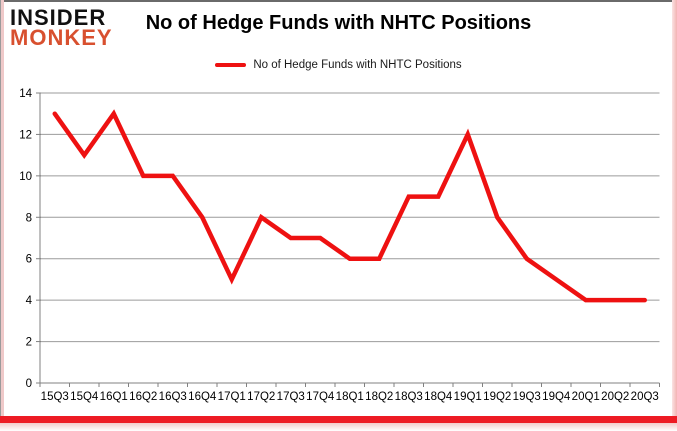  I want to click on x-tick-label: 18Q2, so click(379, 397).